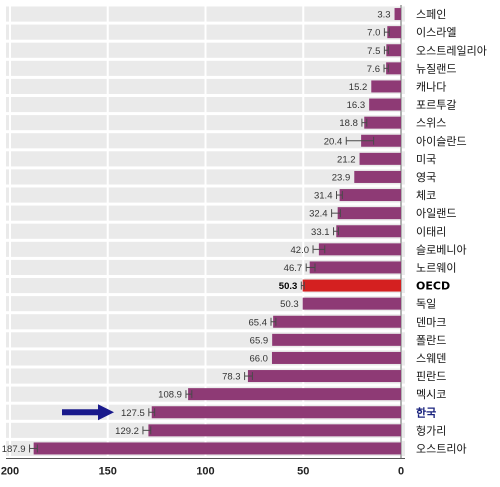 The image size is (500, 487). I want to click on category-label: 아일랜드, so click(436, 213).